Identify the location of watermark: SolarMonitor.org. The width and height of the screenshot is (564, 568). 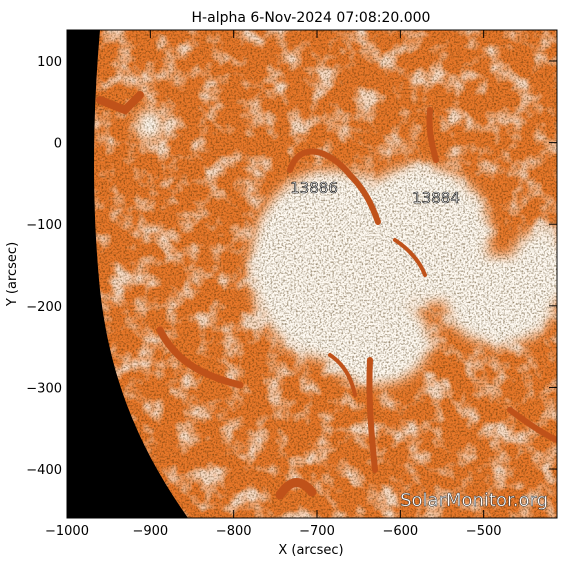
(474, 500).